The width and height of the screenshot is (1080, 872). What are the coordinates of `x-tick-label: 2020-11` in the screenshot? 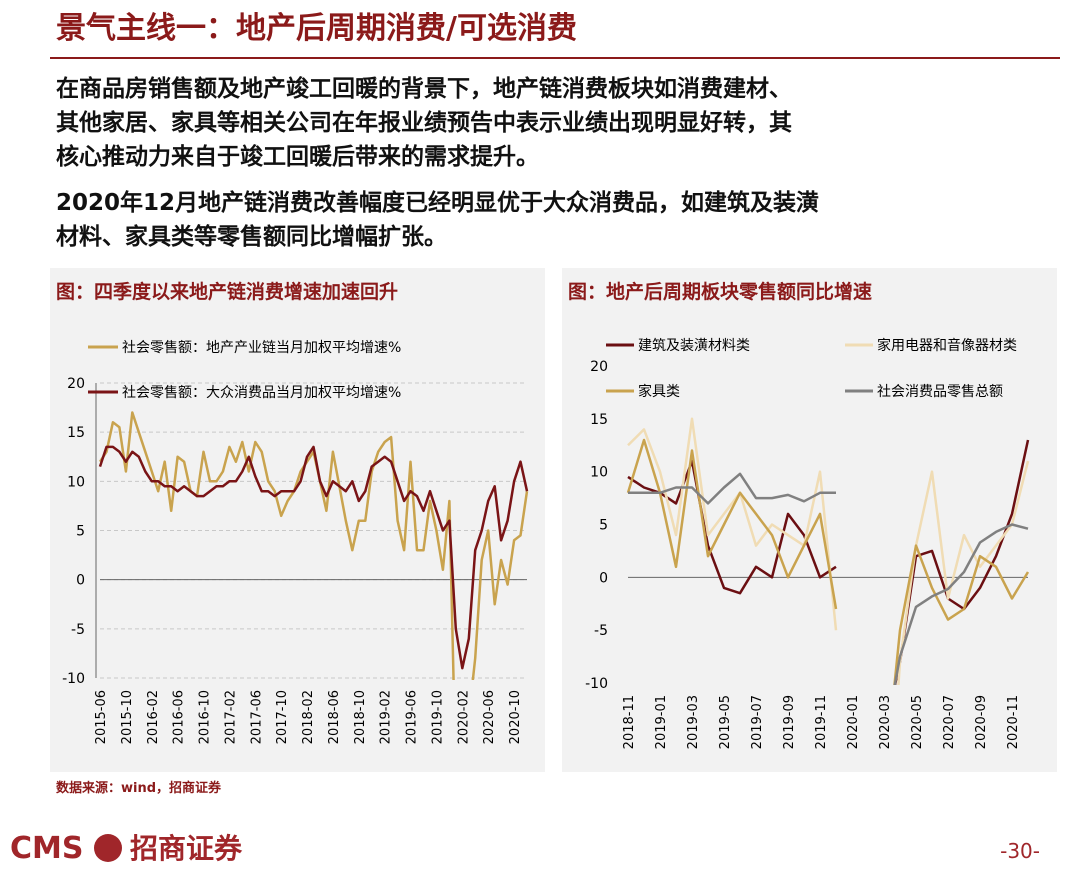 It's located at (1013, 722).